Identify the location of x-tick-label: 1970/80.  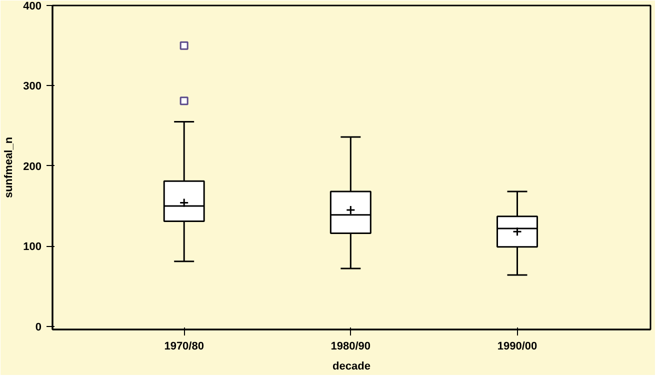
(184, 346).